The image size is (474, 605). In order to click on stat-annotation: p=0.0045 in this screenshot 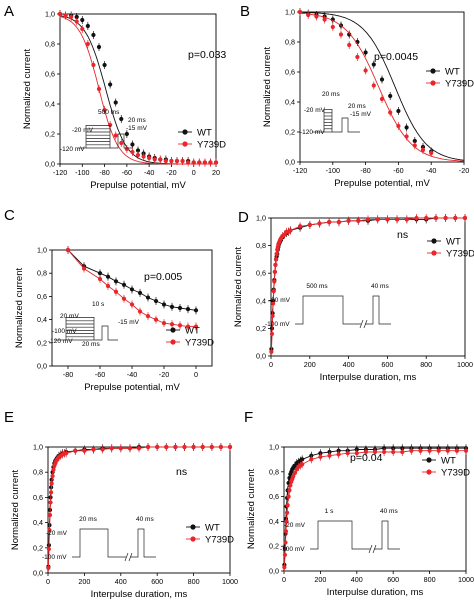, I will do `click(396, 57)`.